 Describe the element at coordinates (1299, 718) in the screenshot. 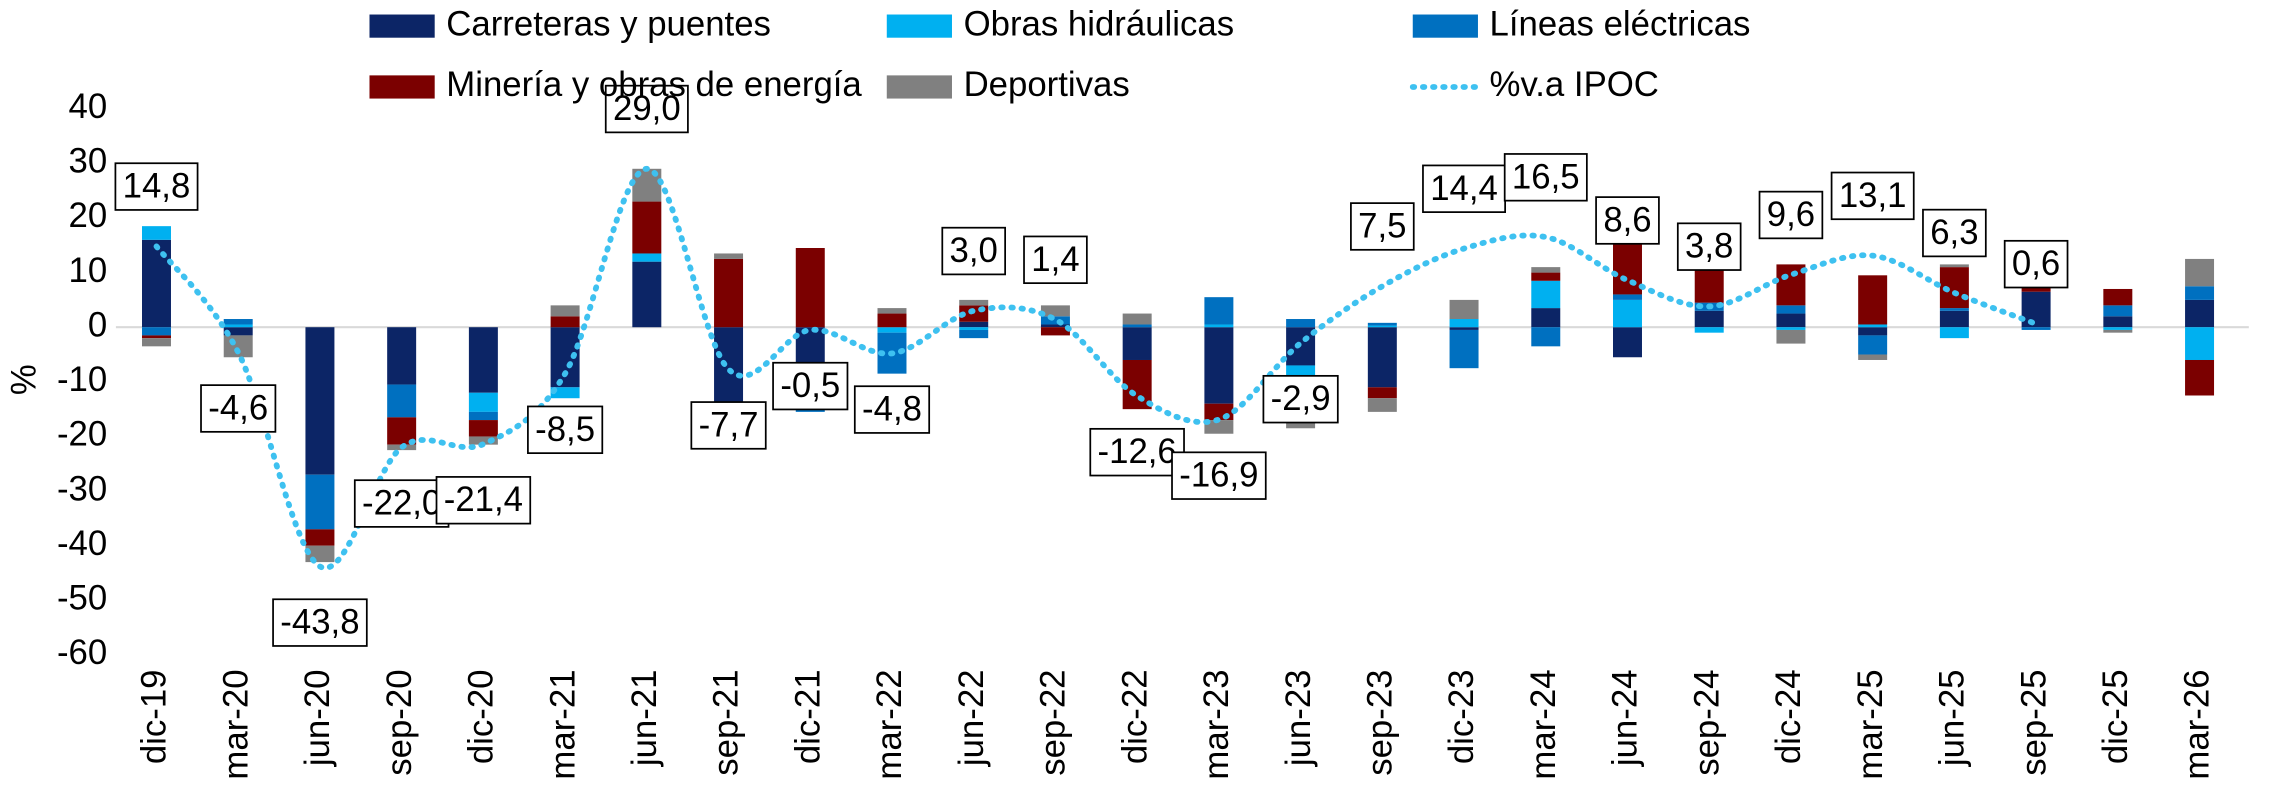

I see `x-tick-label: jun-23` at that location.